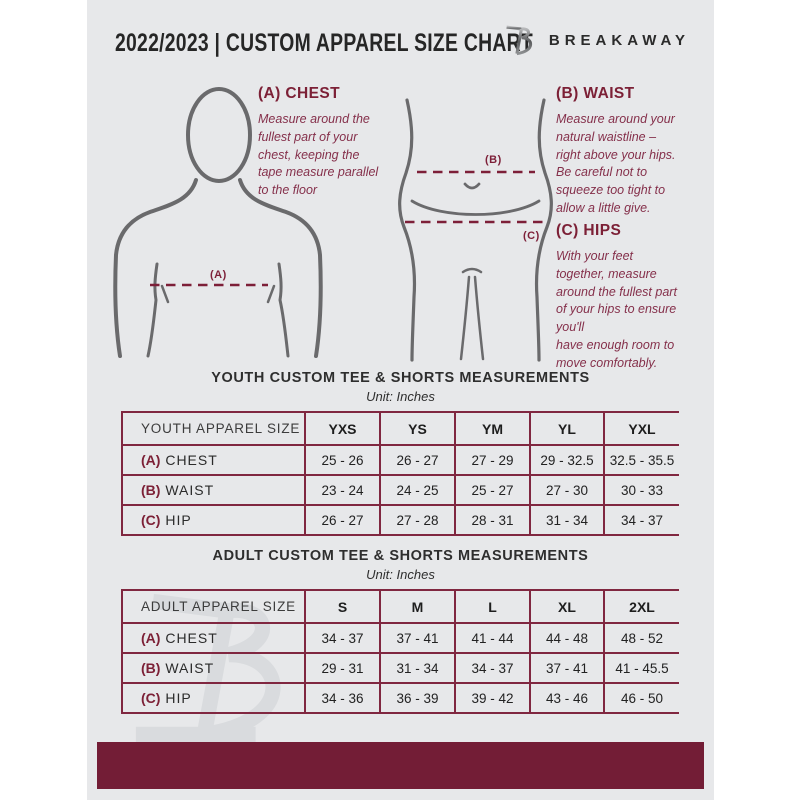  Describe the element at coordinates (641, 489) in the screenshot. I see `cell: 30 - 33` at that location.